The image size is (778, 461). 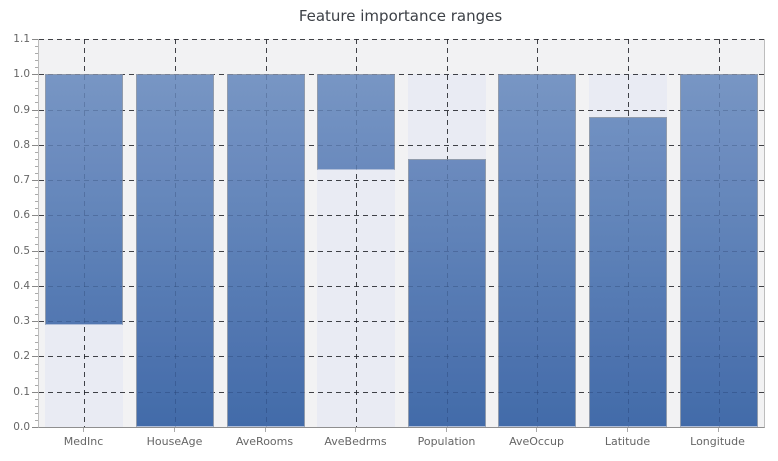 What do you see at coordinates (21, 215) in the screenshot?
I see `y-tick-label: 0.6` at bounding box center [21, 215].